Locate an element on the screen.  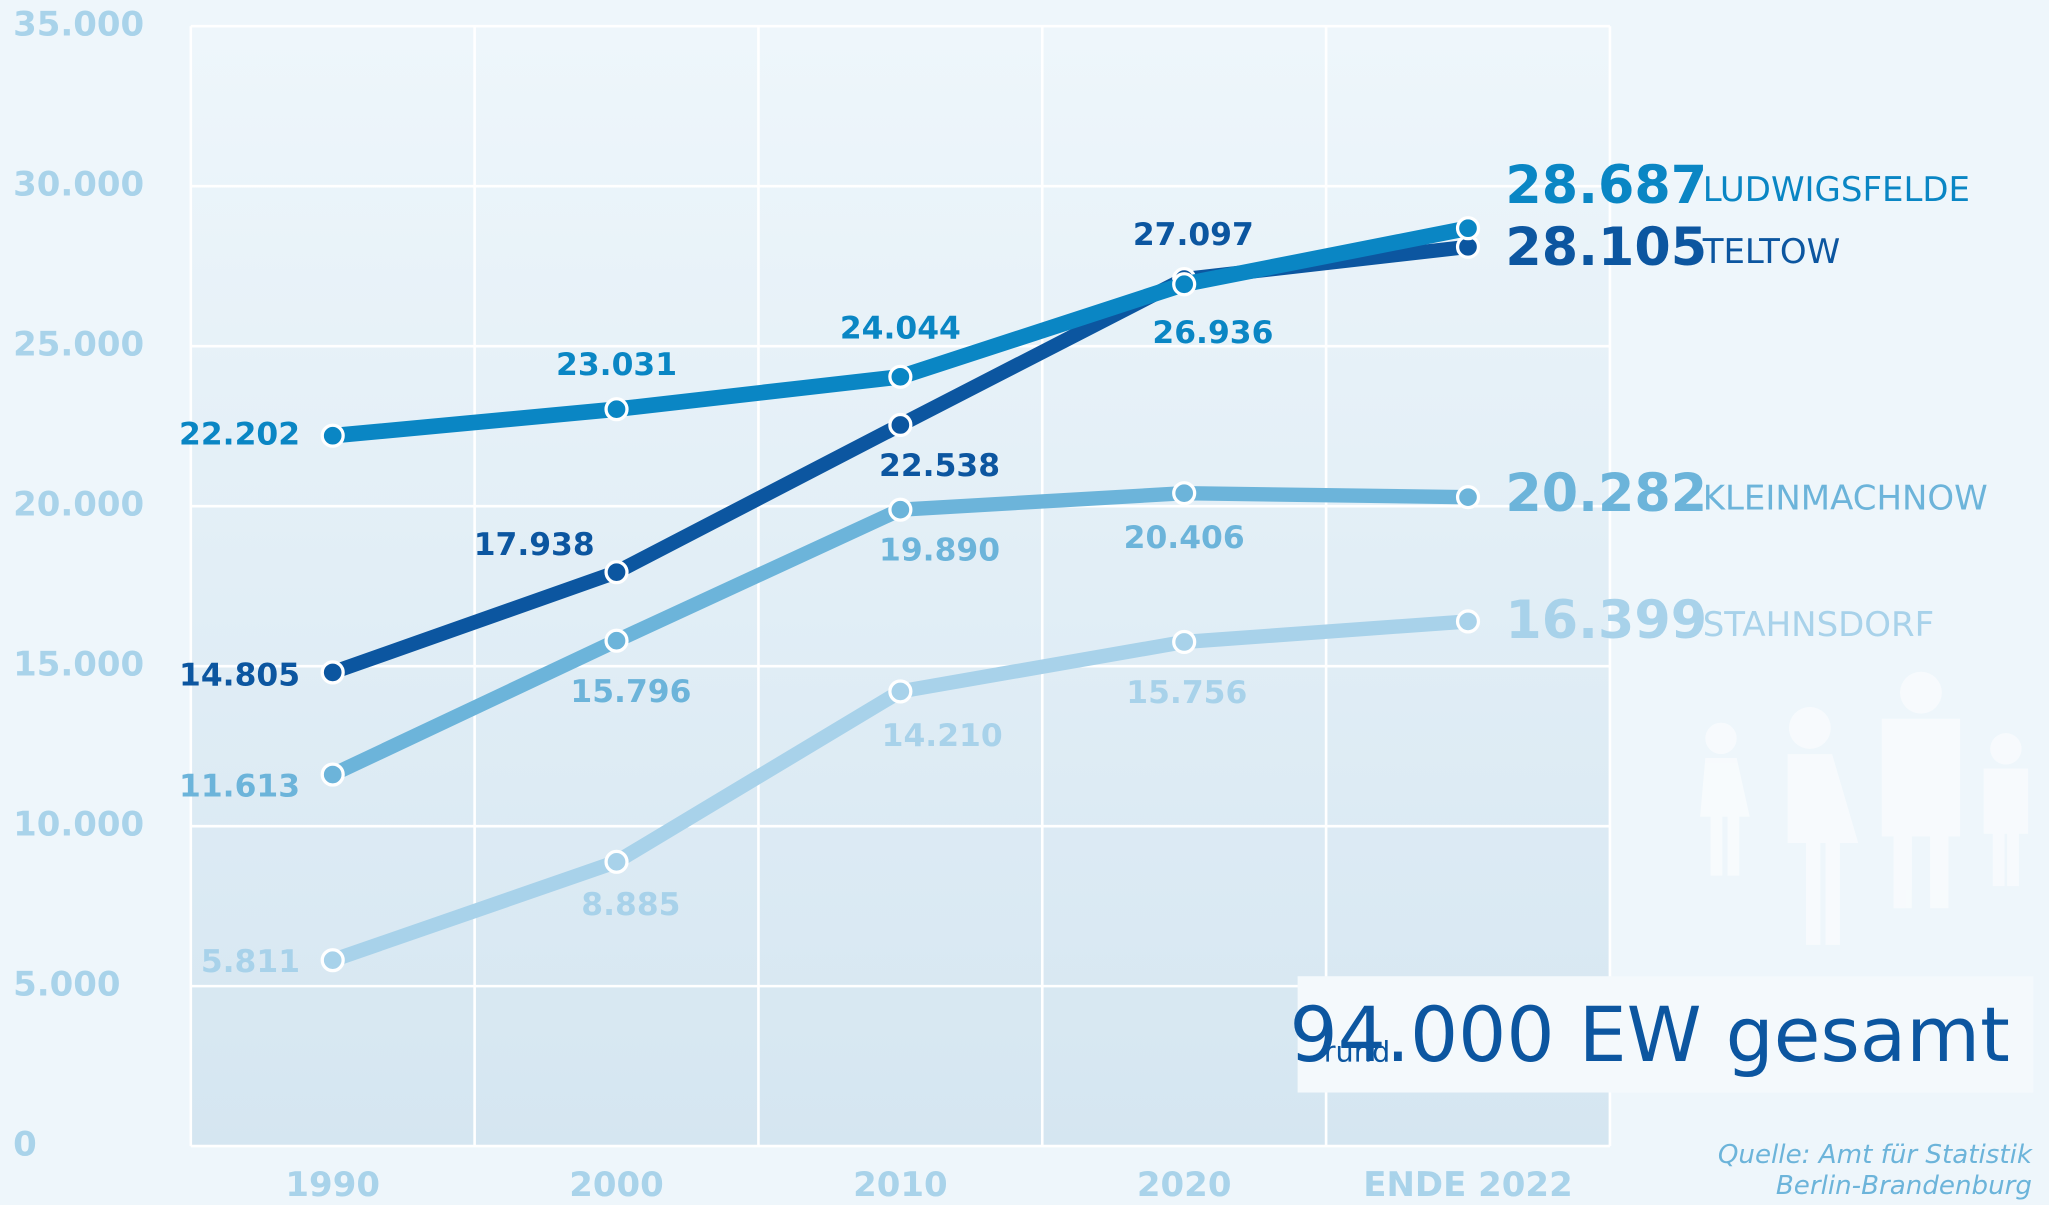
y-tick-label: 25.000 is located at coordinates (78, 345).